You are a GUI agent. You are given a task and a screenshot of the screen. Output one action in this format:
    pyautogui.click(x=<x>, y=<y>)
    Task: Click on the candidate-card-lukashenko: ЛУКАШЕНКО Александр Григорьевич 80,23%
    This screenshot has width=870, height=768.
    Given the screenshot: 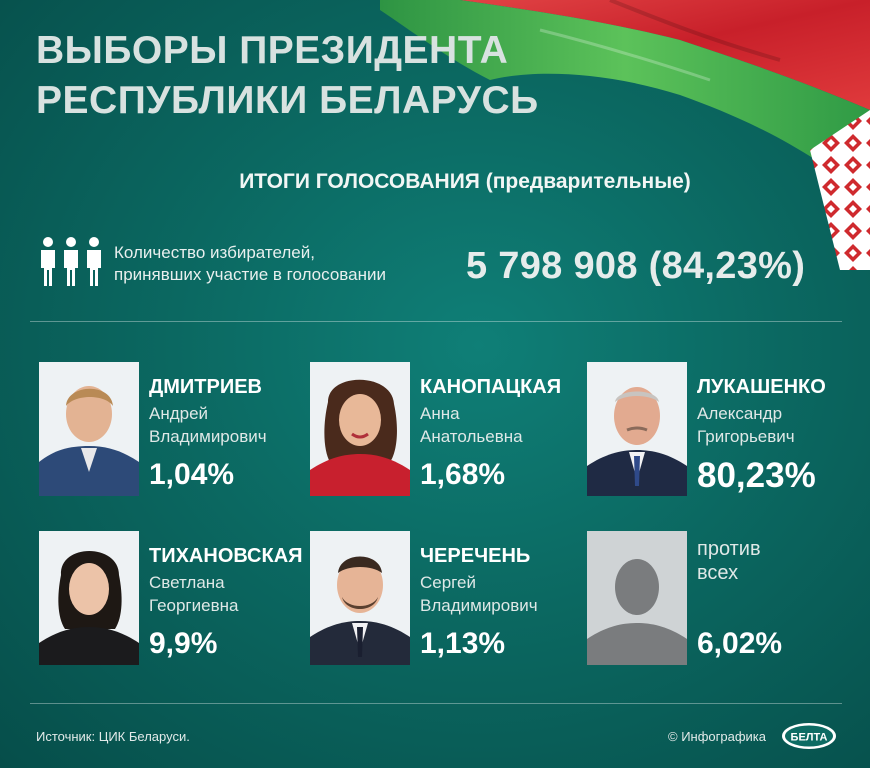 What is the action you would take?
    pyautogui.click(x=717, y=430)
    